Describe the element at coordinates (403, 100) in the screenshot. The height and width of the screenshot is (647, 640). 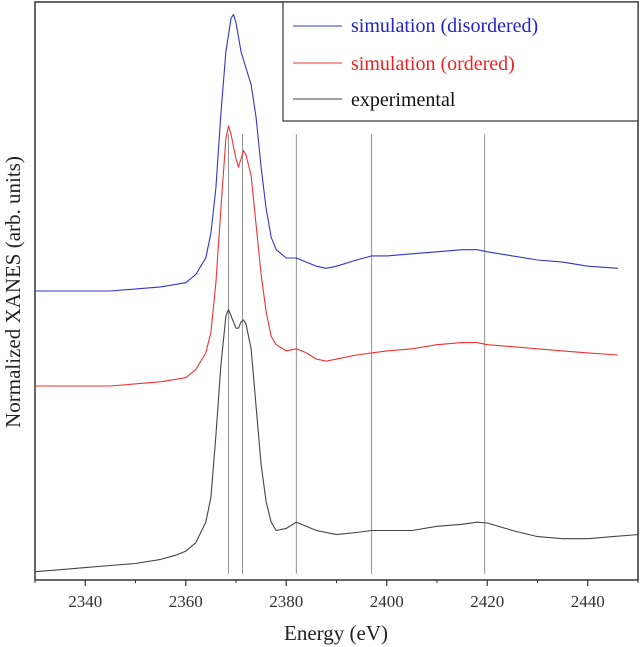
I see `legend-label-experimental: experimental` at that location.